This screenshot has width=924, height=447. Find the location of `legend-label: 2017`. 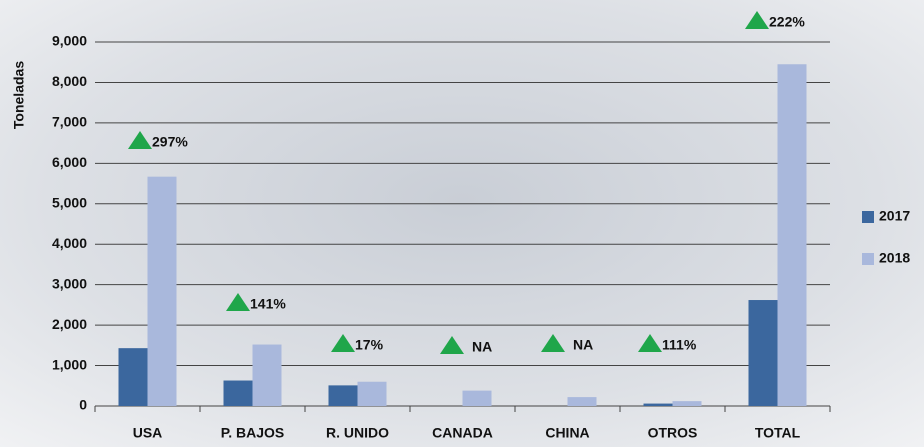

legend-label: 2017 is located at coordinates (894, 216).